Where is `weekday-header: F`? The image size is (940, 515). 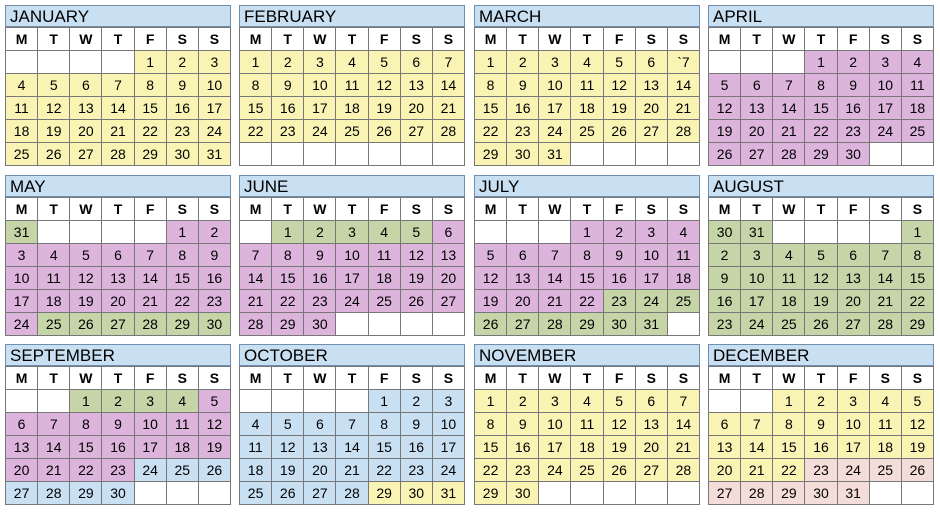
weekday-header: F is located at coordinates (384, 39).